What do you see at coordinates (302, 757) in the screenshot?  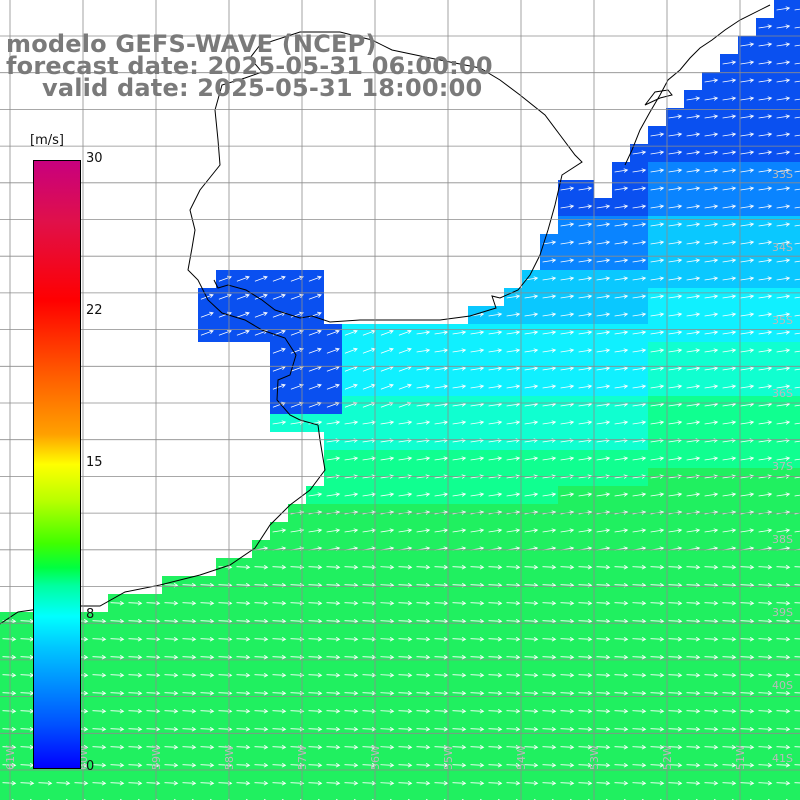 I see `longitude-label: 57W` at bounding box center [302, 757].